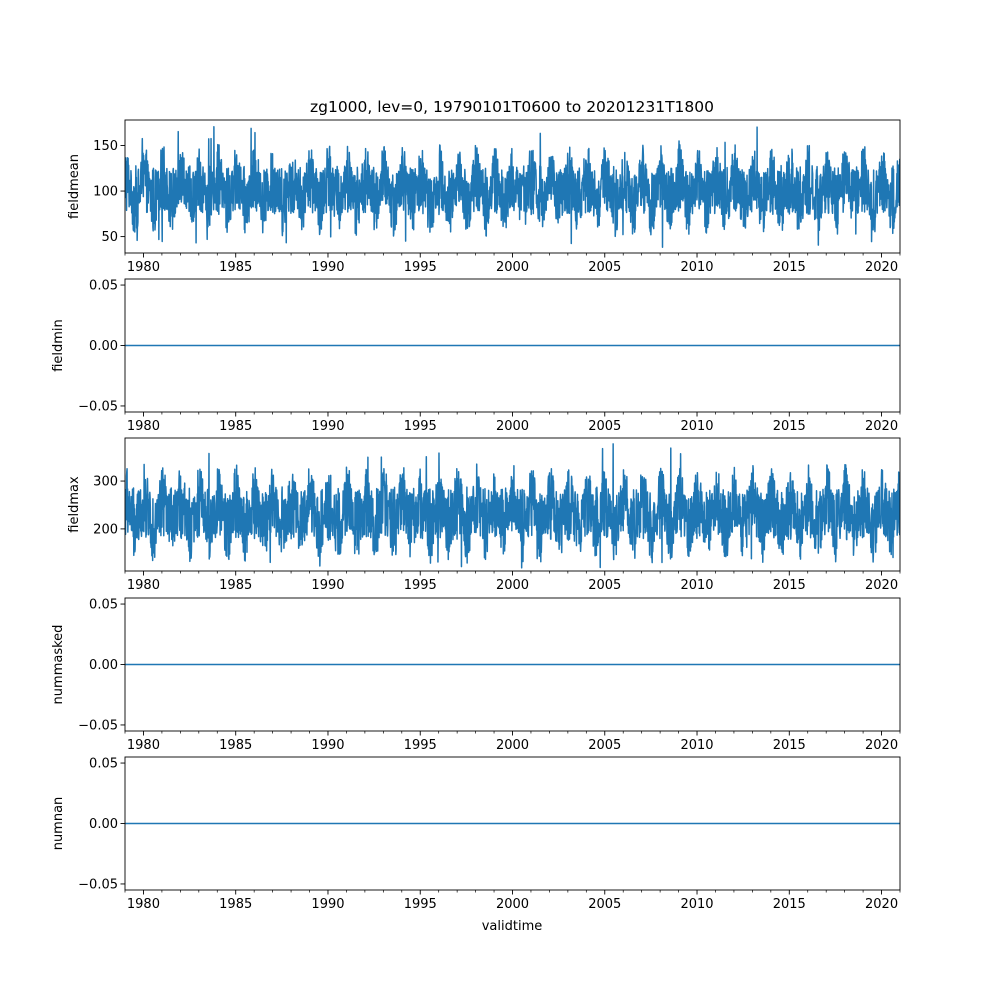 The image size is (1000, 1000). I want to click on y-tick-label: 50, so click(109, 237).